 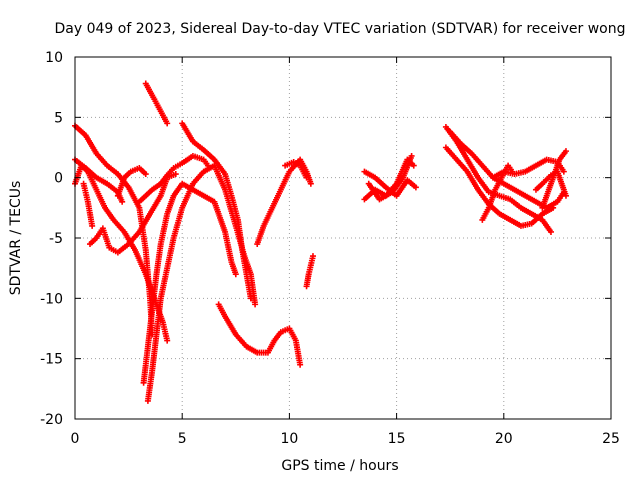 What do you see at coordinates (339, 466) in the screenshot?
I see `x-axis-label: GPS time / hours` at bounding box center [339, 466].